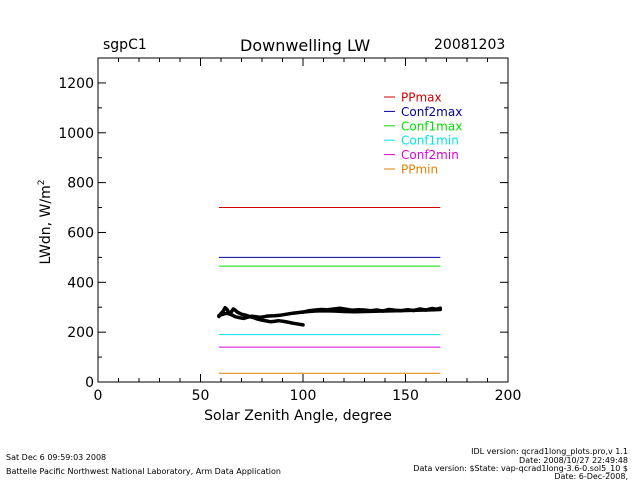  Describe the element at coordinates (80, 233) in the screenshot. I see `y-tick-label: 600` at that location.